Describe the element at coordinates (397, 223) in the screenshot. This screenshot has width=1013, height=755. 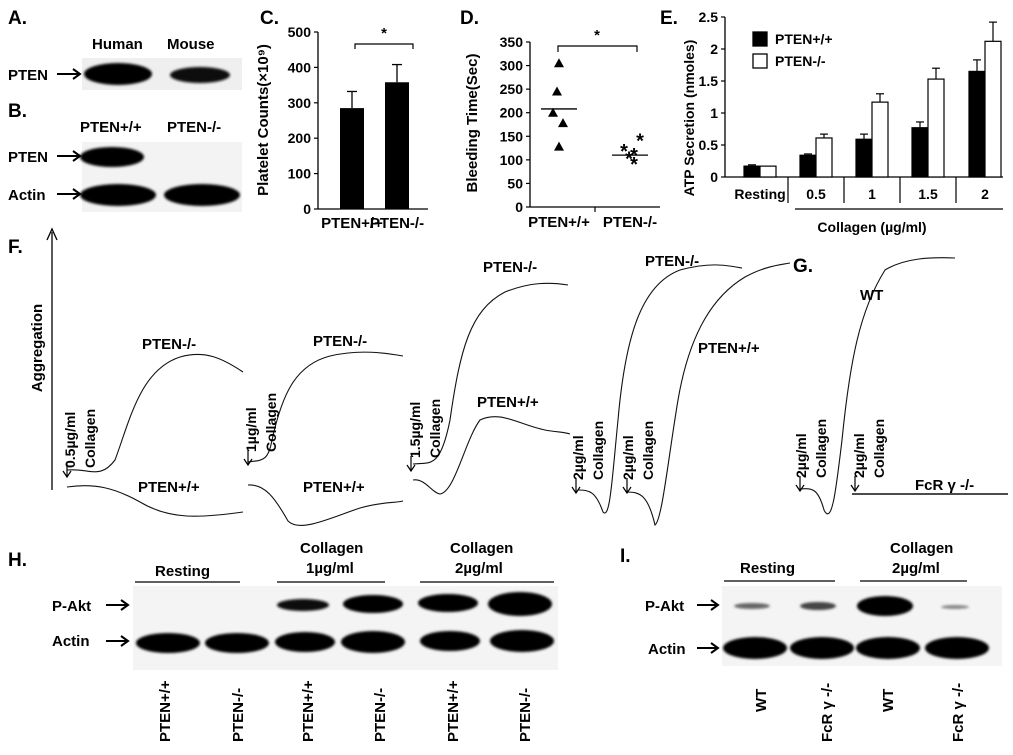
I see `c-x-tick-label: PTEN-/-` at that location.